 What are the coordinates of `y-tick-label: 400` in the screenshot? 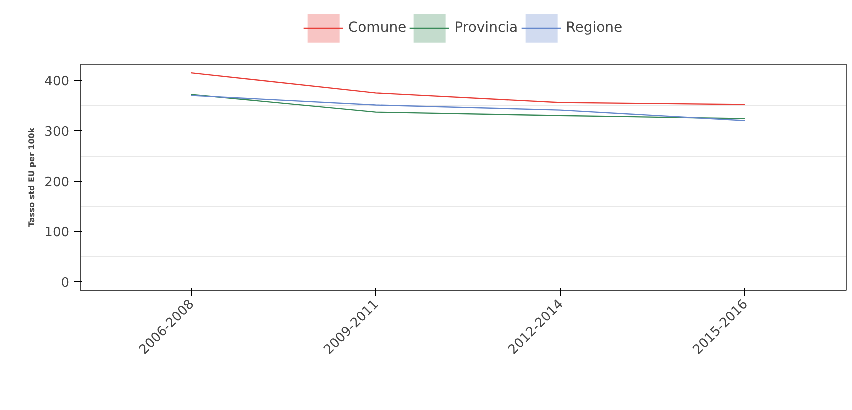 It's located at (57, 82).